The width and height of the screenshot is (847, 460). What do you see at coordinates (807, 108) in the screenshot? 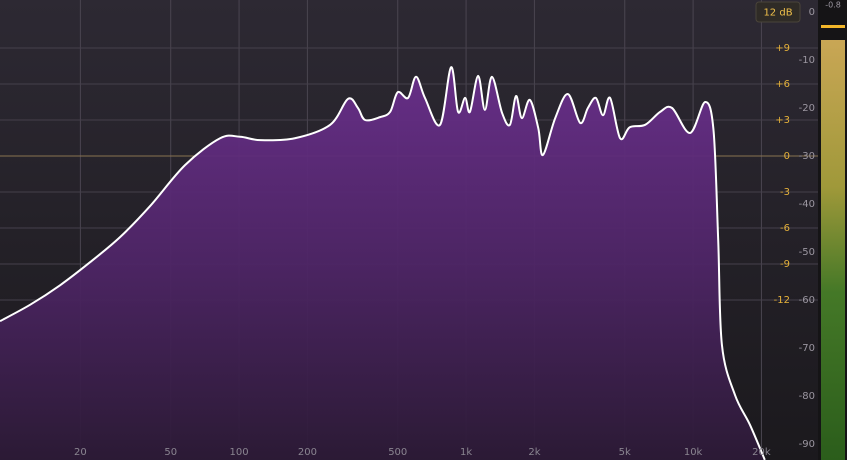
I see `y2-tick-label: -20` at bounding box center [807, 108].